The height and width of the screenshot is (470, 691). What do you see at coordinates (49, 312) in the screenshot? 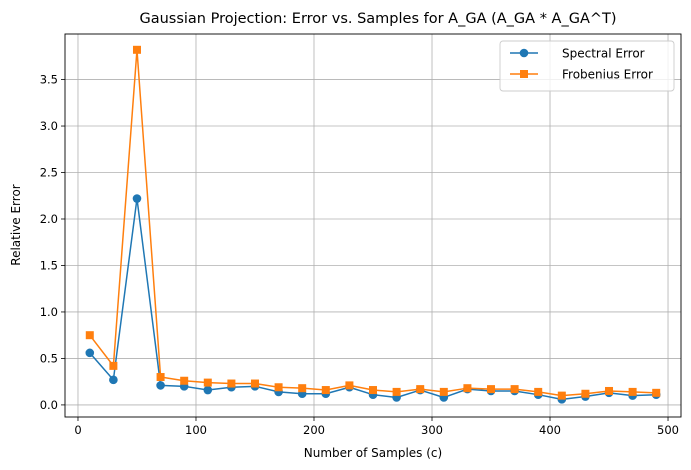
I see `y-tick-label: 1.0` at bounding box center [49, 312].